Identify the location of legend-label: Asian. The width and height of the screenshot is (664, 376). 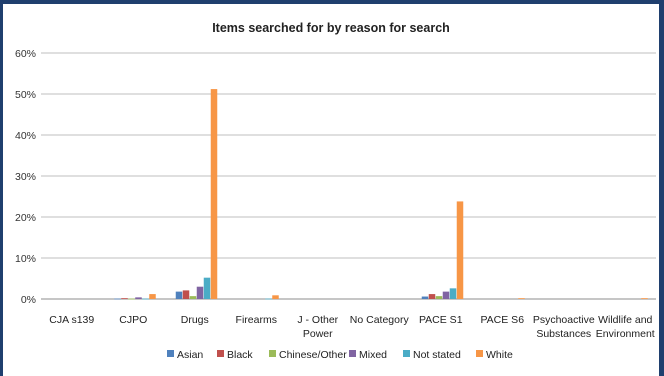
(190, 355).